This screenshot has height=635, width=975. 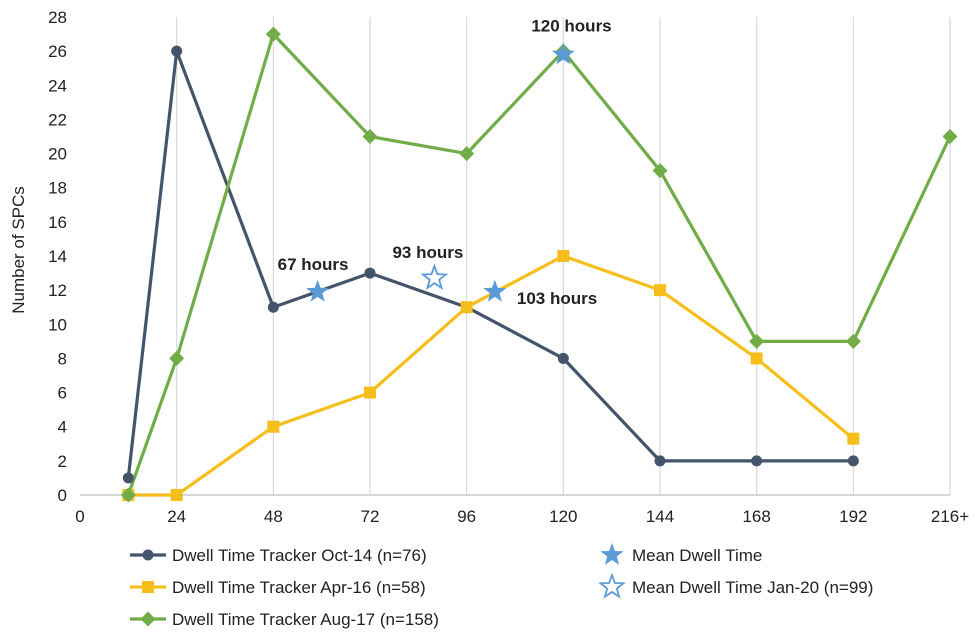 I want to click on x-tick-label: 24, so click(x=176, y=516).